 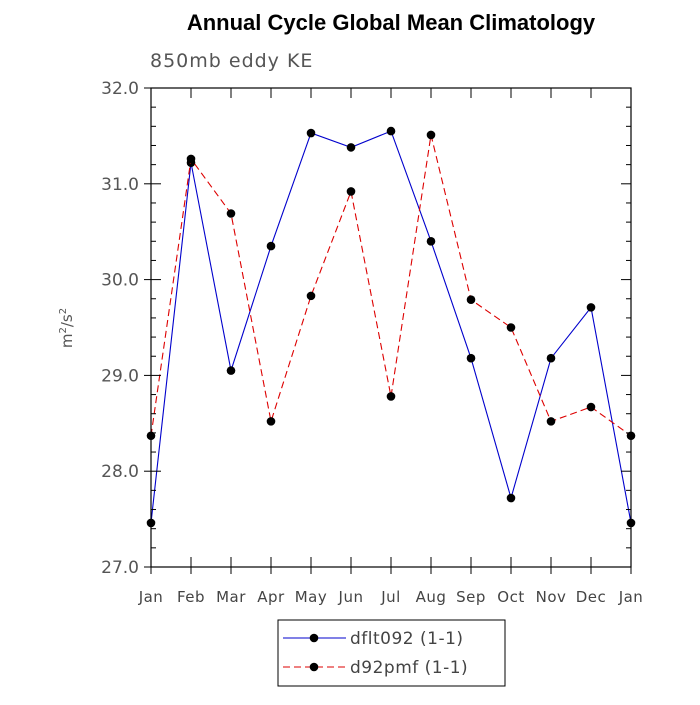 I want to click on x-tick-label: Jul, so click(x=390, y=597).